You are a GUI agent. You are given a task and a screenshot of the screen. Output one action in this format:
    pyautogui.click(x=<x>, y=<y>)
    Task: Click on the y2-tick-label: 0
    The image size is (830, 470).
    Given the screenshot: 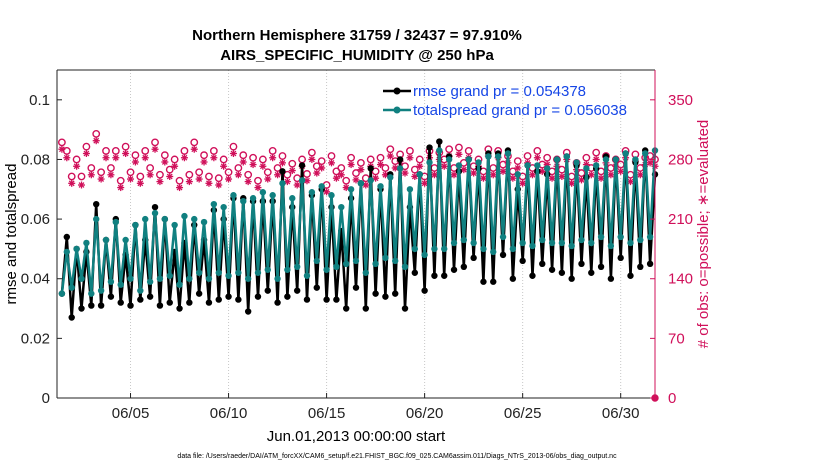 What is the action you would take?
    pyautogui.click(x=672, y=398)
    